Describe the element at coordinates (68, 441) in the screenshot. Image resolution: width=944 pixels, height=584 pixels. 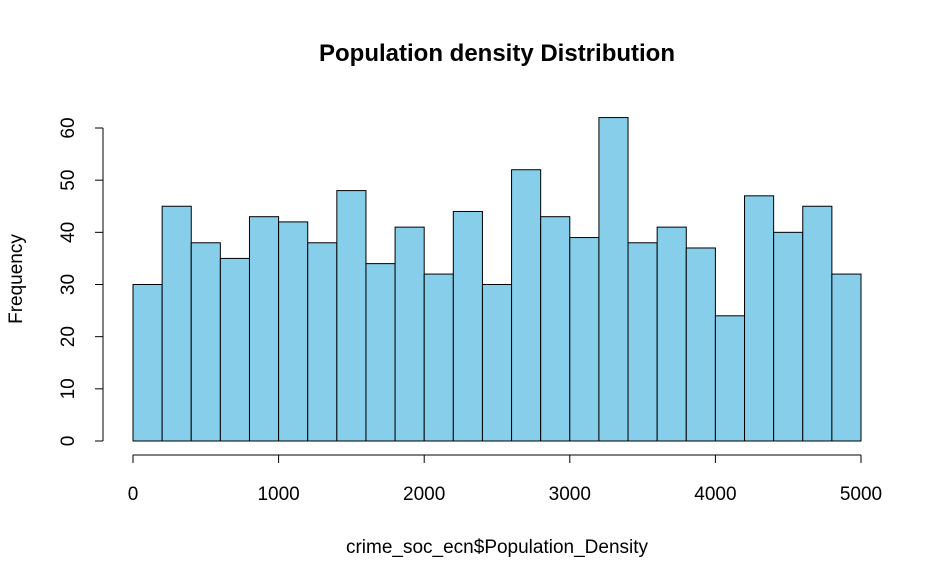
I see `y-tick-label-0: 0` at that location.